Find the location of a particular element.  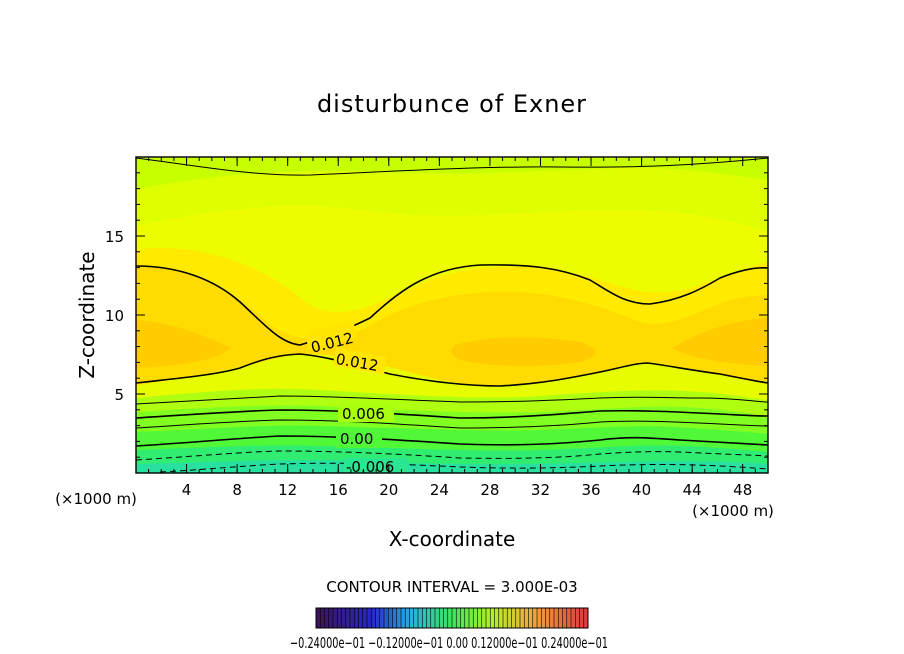

contour-label: -0.006 is located at coordinates (370, 467).